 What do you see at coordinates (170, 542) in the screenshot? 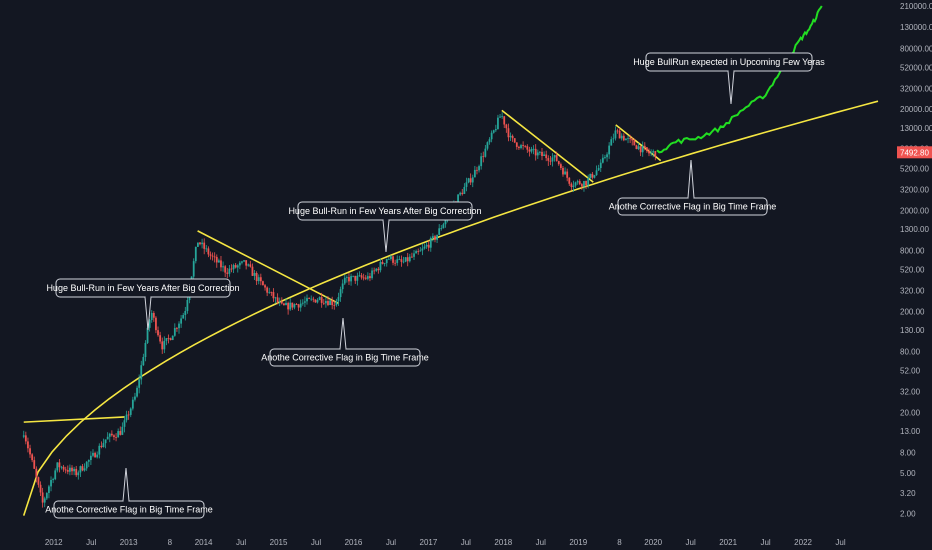
I see `x-tick-label: 8` at bounding box center [170, 542].